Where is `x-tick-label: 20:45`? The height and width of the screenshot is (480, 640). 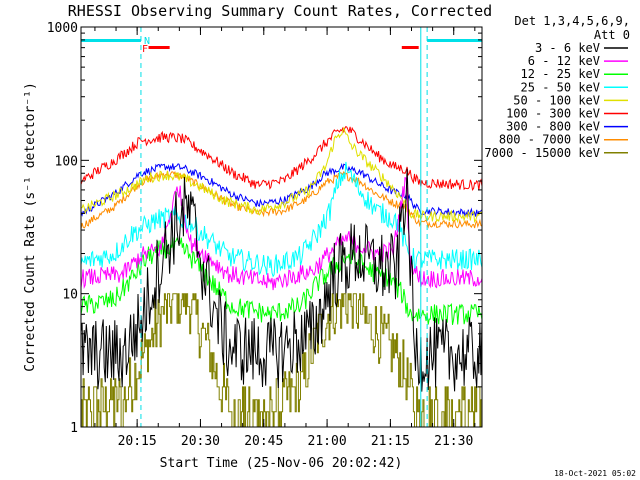 x-tick-label: 20:45 is located at coordinates (263, 441).